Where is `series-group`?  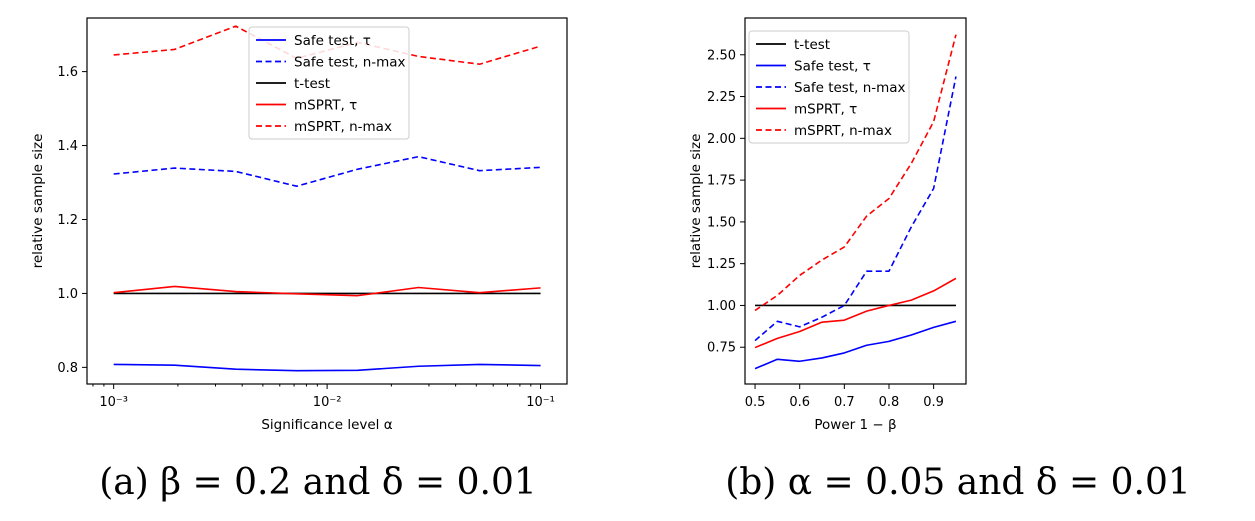 series-group is located at coordinates (855, 202).